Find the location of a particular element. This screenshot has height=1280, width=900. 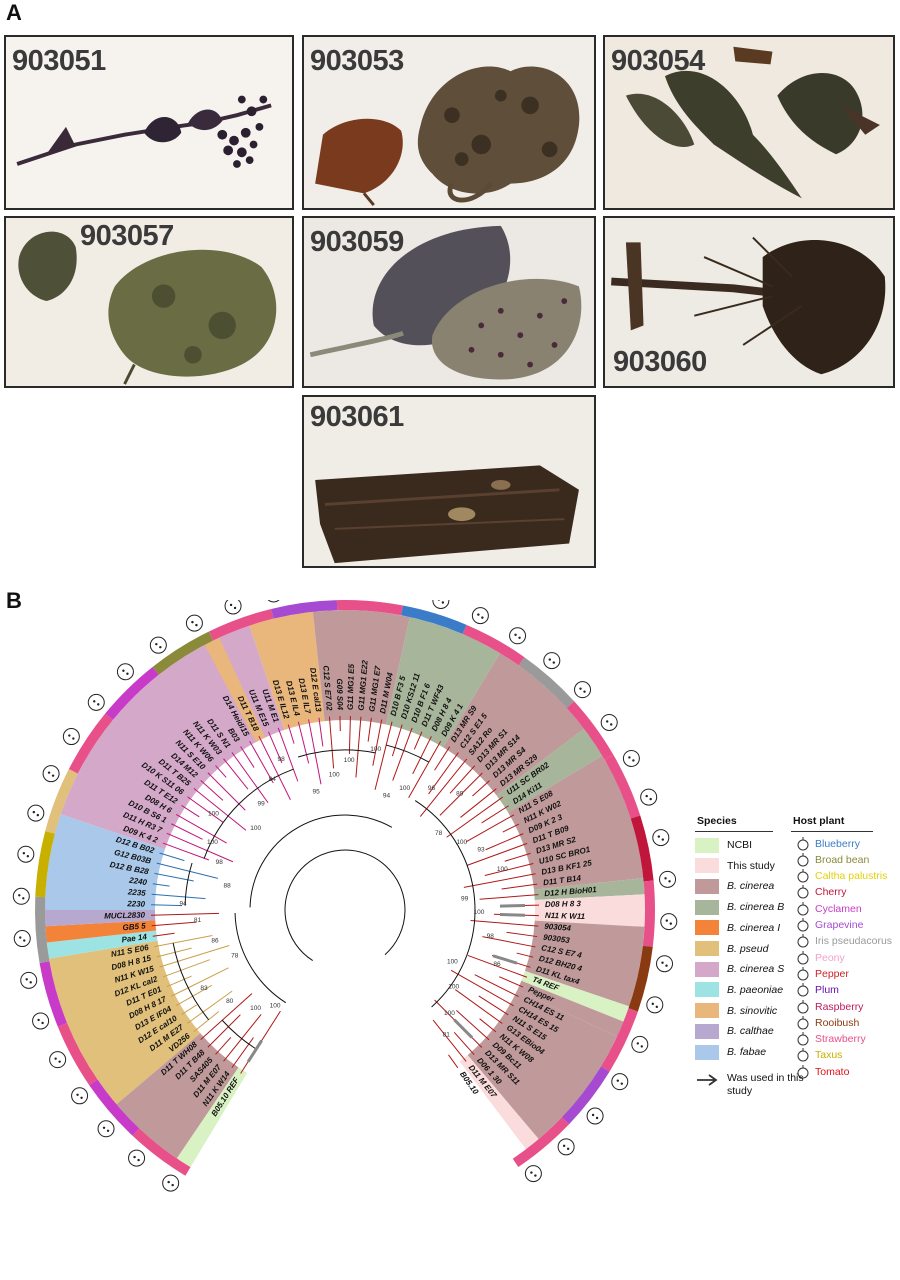

bootstrap-label: 81 is located at coordinates (198, 920).